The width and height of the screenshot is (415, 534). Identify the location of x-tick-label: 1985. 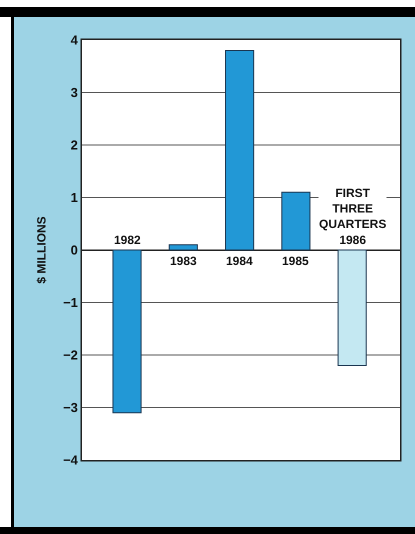
(296, 261).